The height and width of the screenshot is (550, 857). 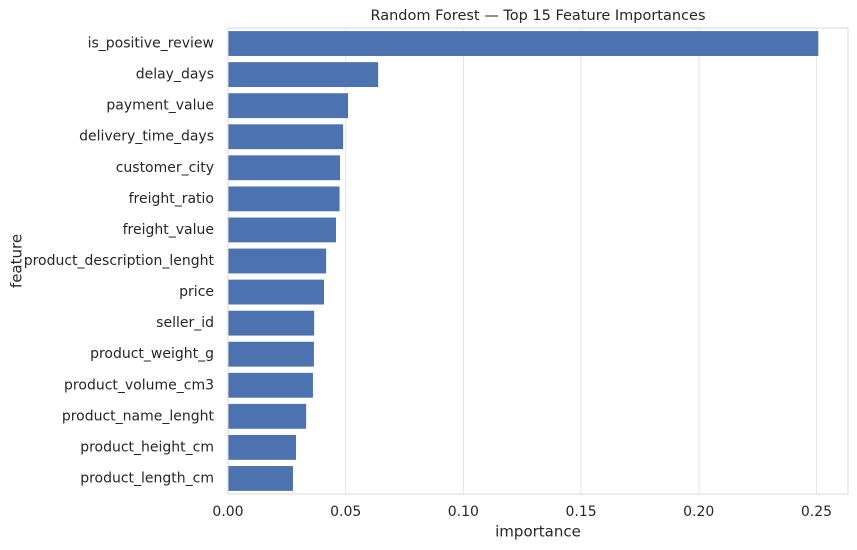 What do you see at coordinates (463, 512) in the screenshot?
I see `x-tick-label: 0.10` at bounding box center [463, 512].